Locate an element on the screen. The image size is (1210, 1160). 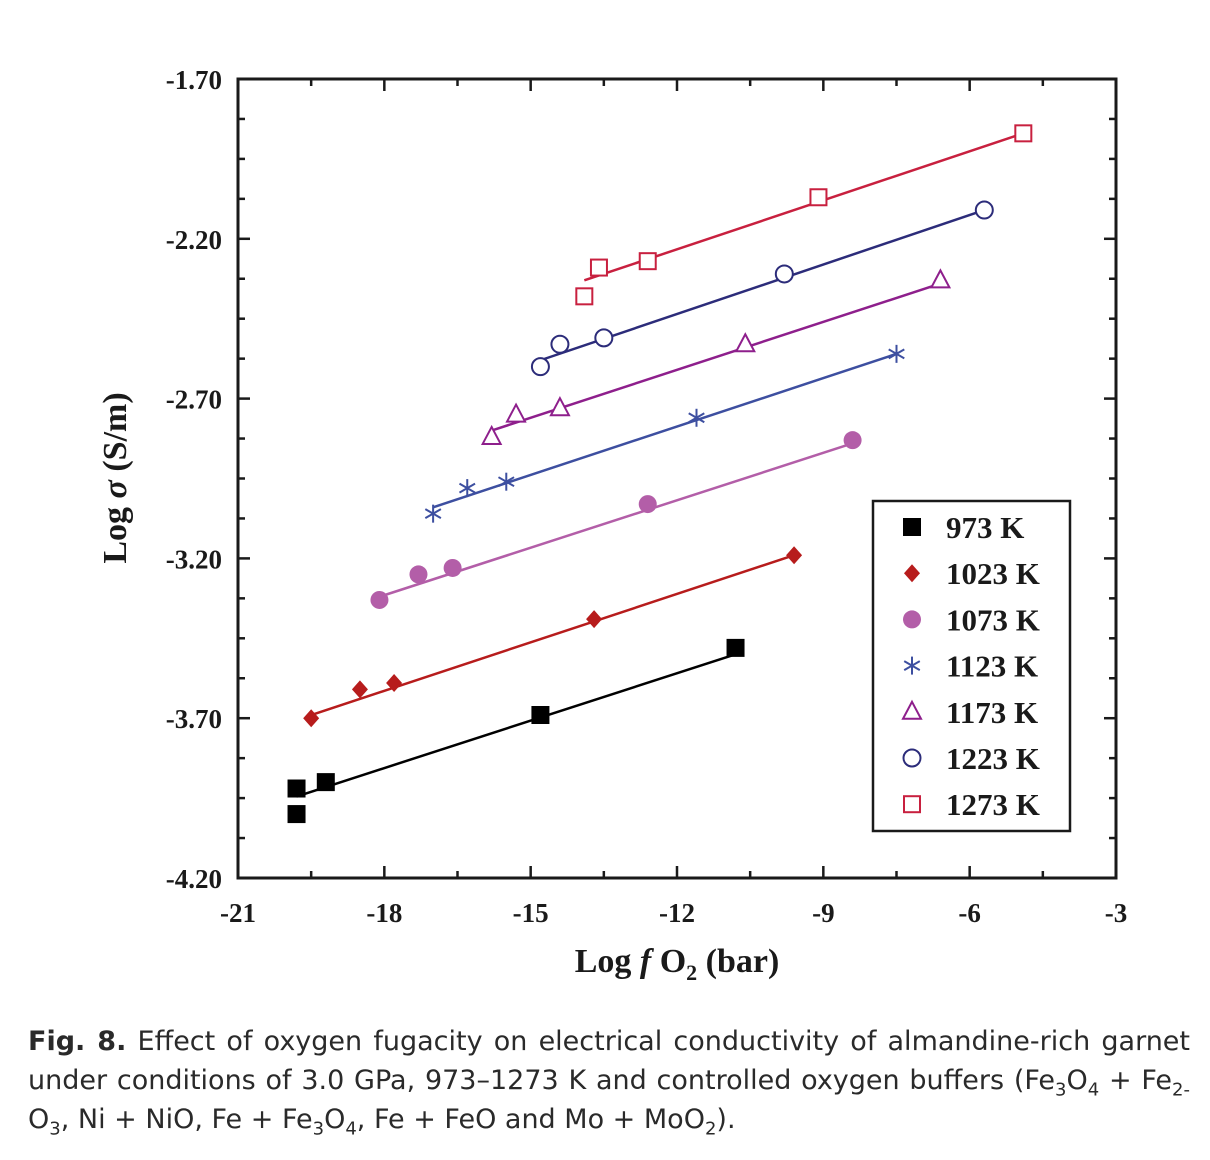
y-tick-label: -3.20 is located at coordinates (194, 559).